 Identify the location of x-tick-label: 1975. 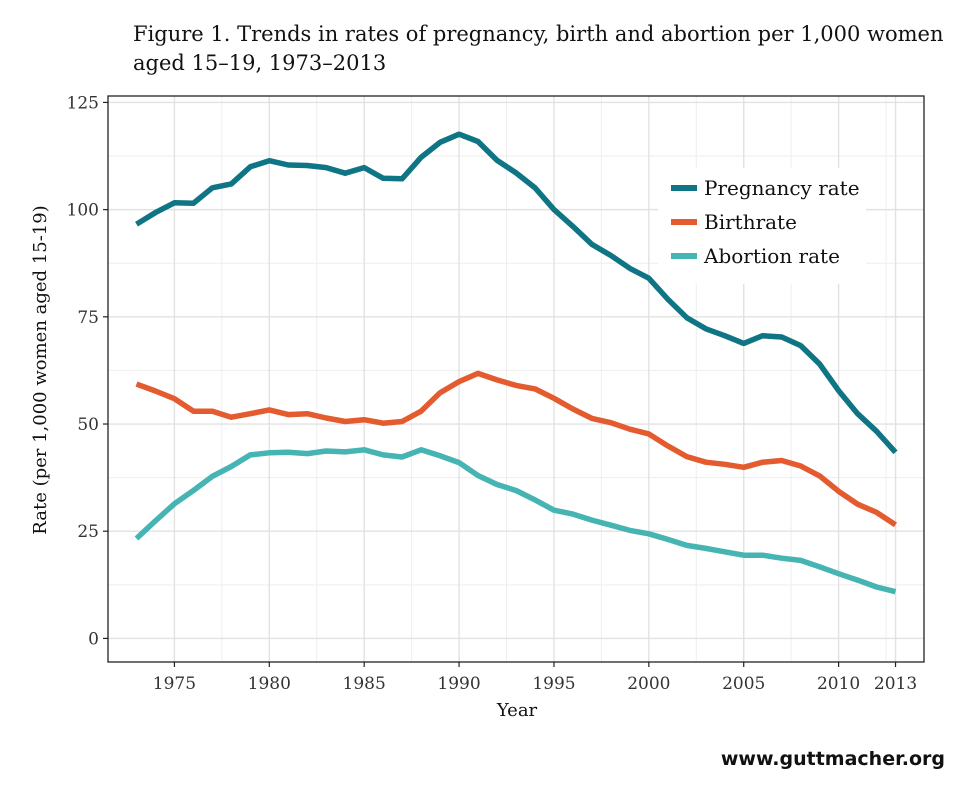
(174, 684).